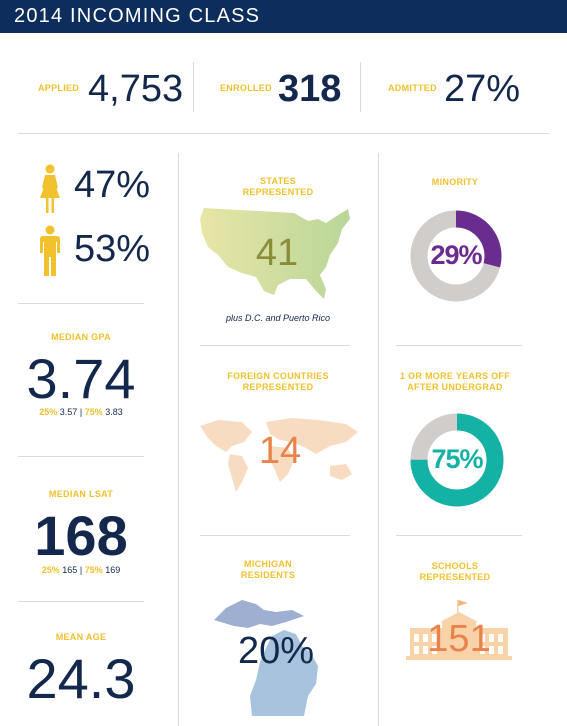  Describe the element at coordinates (112, 185) in the screenshot. I see `female-percent: 47%` at that location.